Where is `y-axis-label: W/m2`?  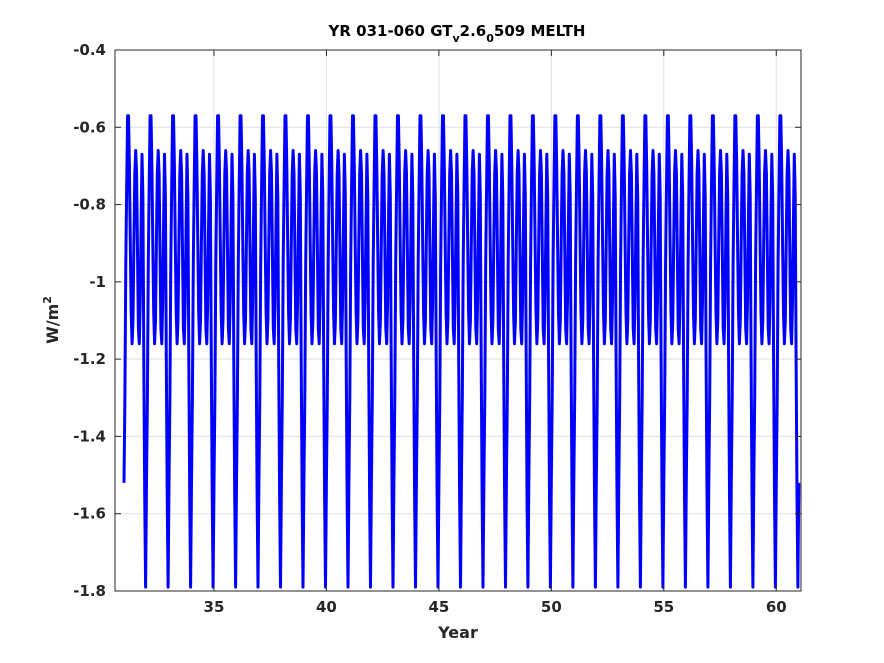 y-axis-label: W/m2 is located at coordinates (51, 320).